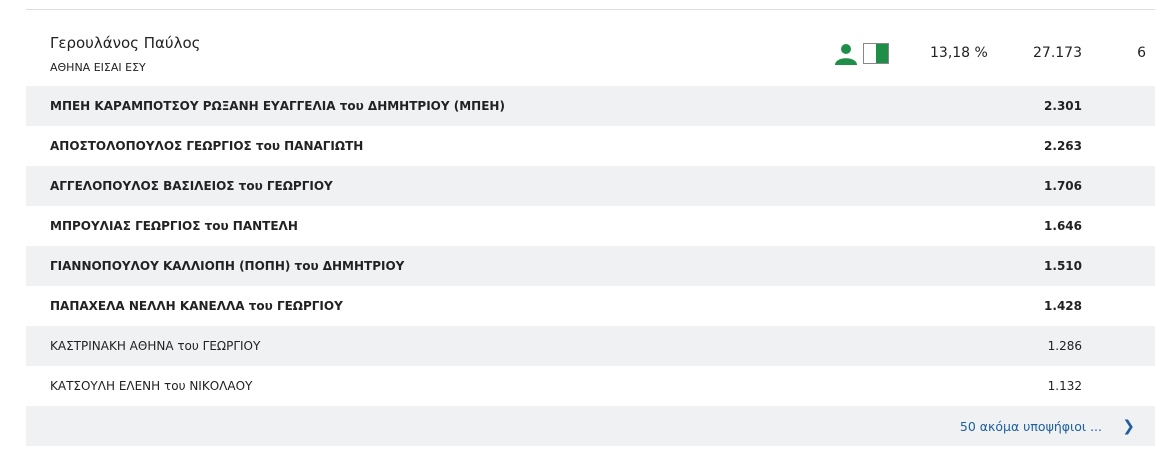  What do you see at coordinates (590, 426) in the screenshot?
I see `more-candidates-row: 50 ακόμα υποψήφιοι ... ❯` at bounding box center [590, 426].